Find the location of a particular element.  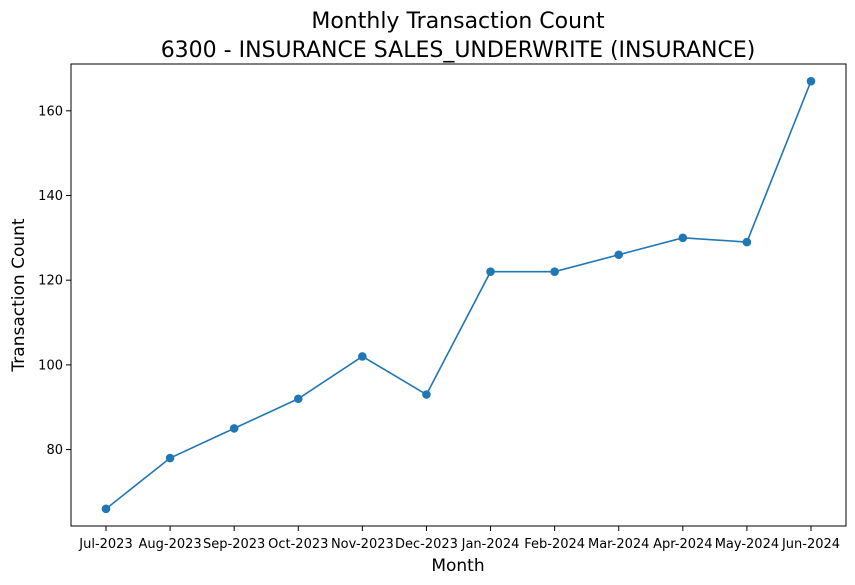

chart-title: Monthly Transaction Count is located at coordinates (458, 21).